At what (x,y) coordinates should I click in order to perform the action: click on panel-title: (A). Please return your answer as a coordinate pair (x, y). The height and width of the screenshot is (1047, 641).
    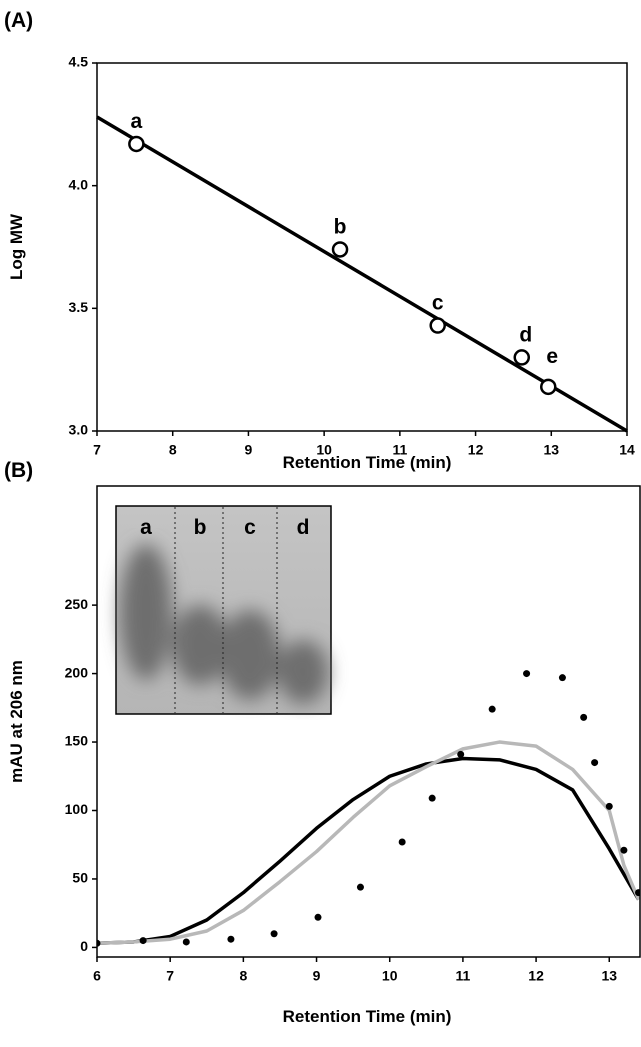
    Looking at the image, I should click on (18, 20).